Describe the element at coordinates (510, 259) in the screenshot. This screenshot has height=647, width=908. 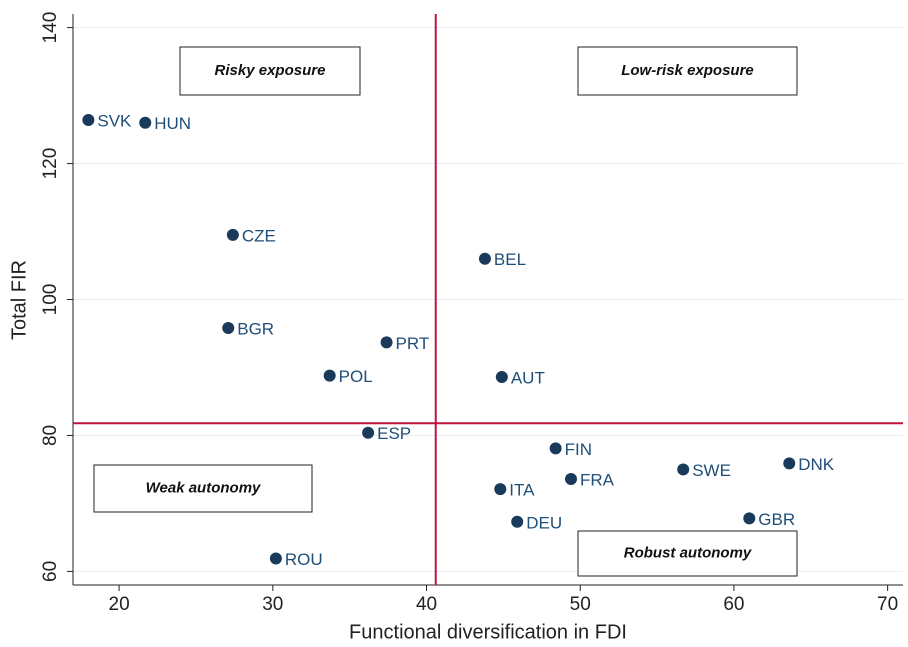
I see `point-label: BEL` at that location.